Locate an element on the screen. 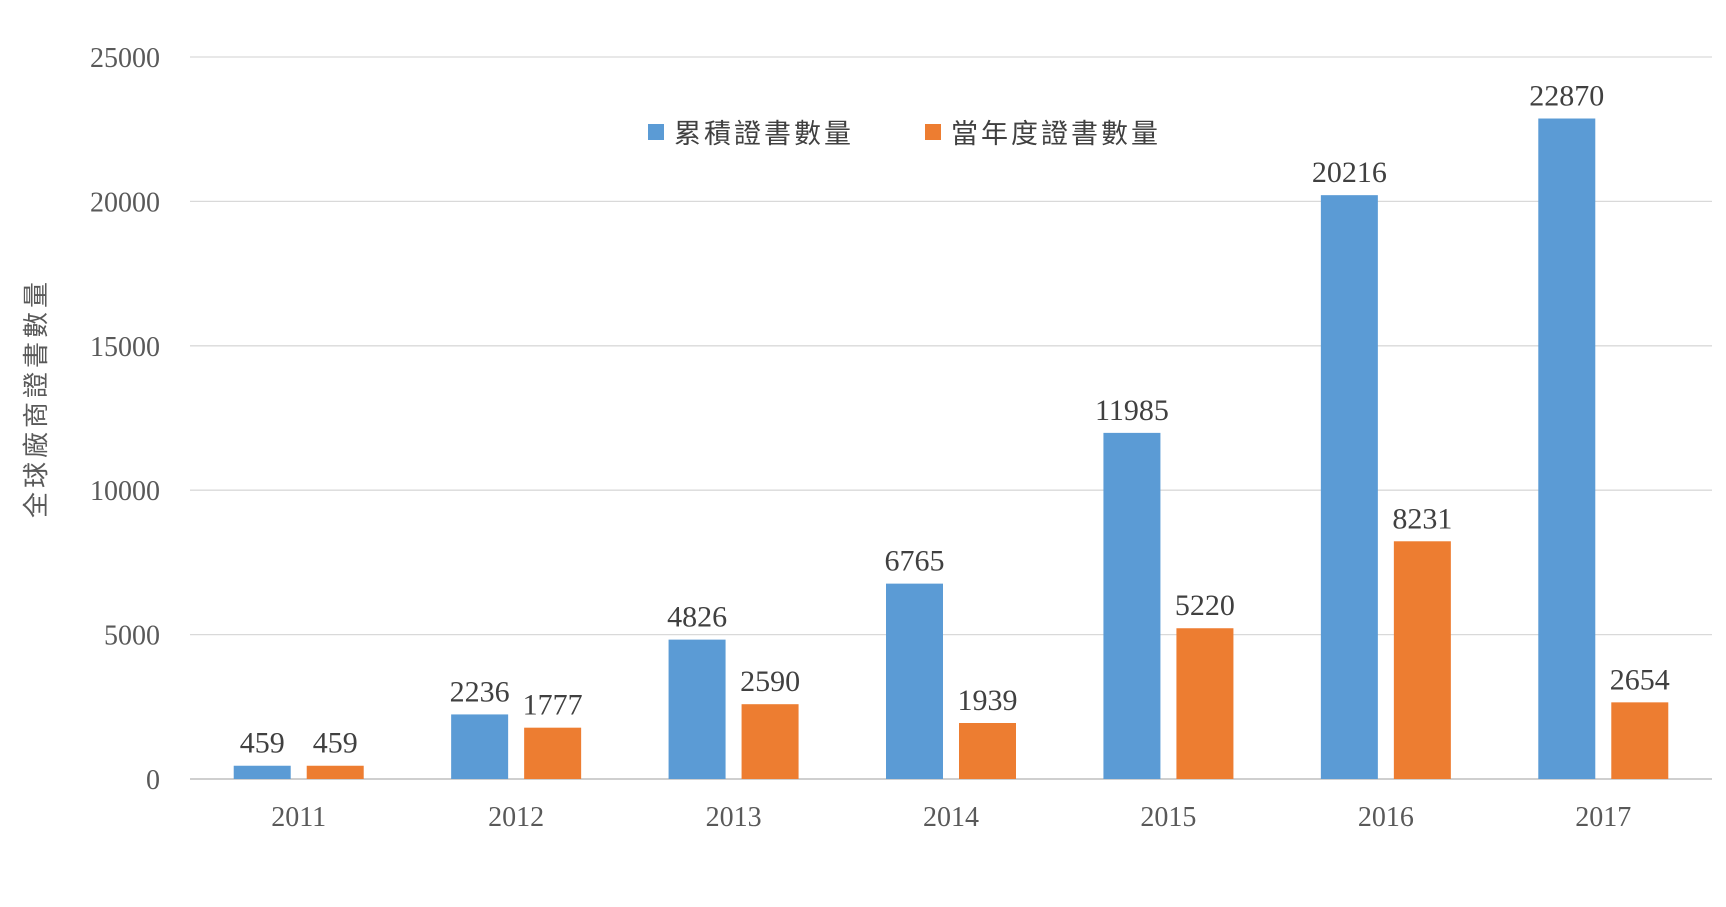  bar-annual-2015 is located at coordinates (1205, 703).